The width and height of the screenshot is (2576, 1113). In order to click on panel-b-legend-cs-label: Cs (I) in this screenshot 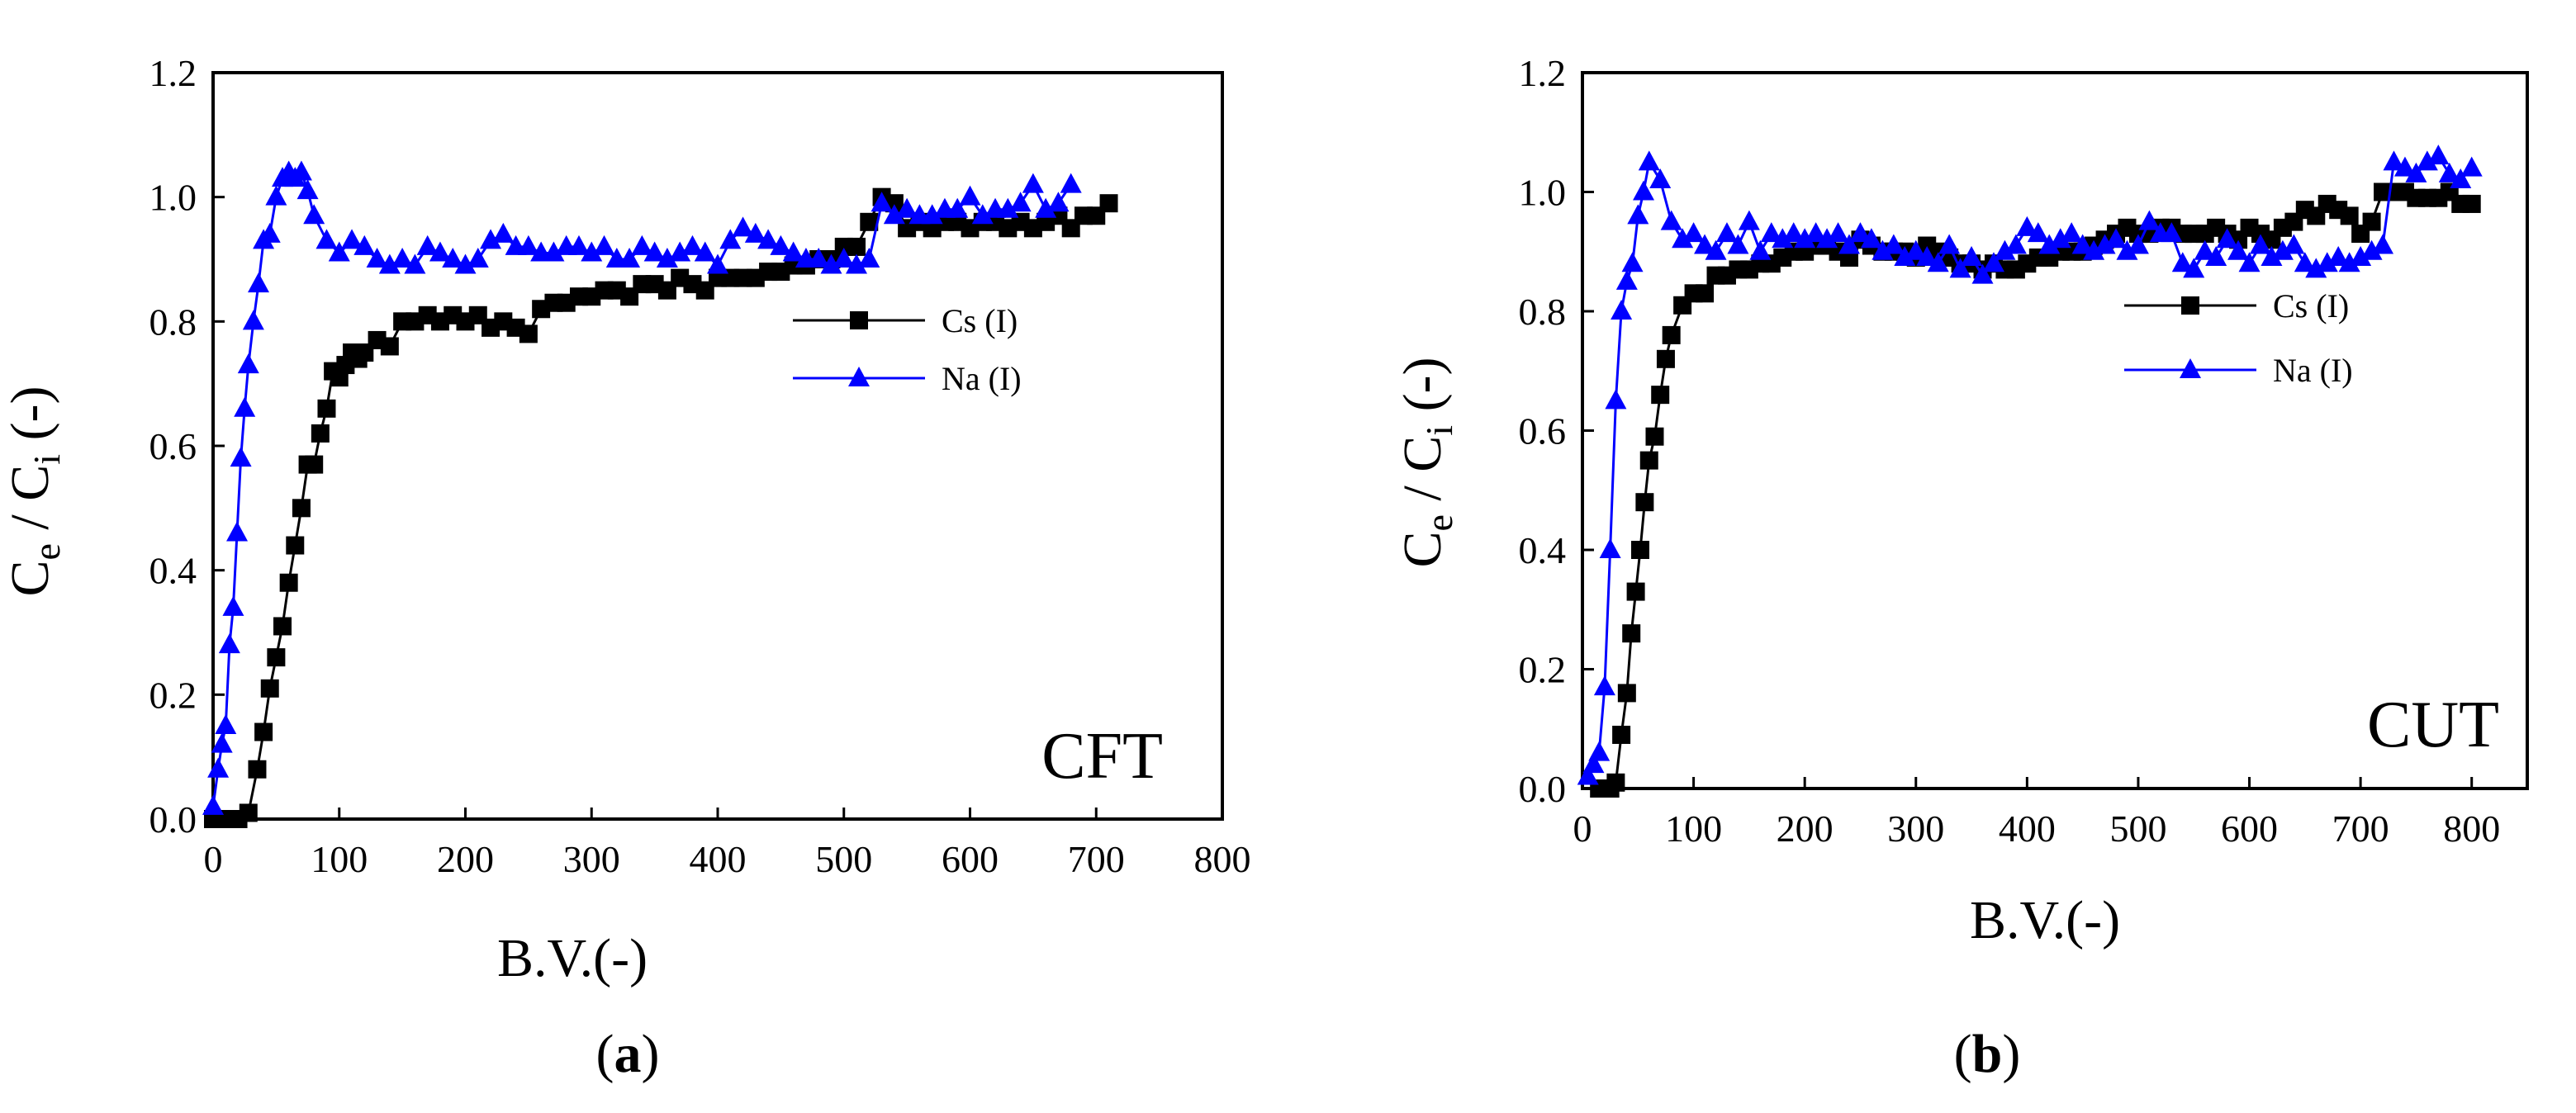, I will do `click(2311, 305)`.